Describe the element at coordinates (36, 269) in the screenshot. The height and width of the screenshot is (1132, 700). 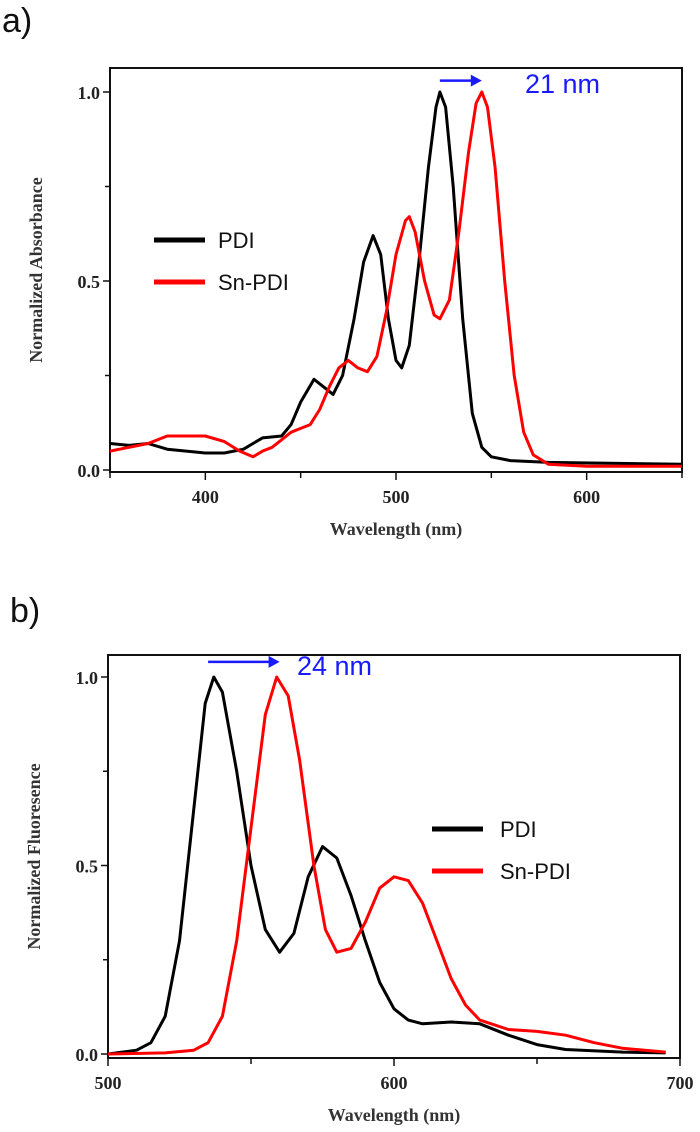
I see `y-axis-title: Normalized Absorbance` at that location.